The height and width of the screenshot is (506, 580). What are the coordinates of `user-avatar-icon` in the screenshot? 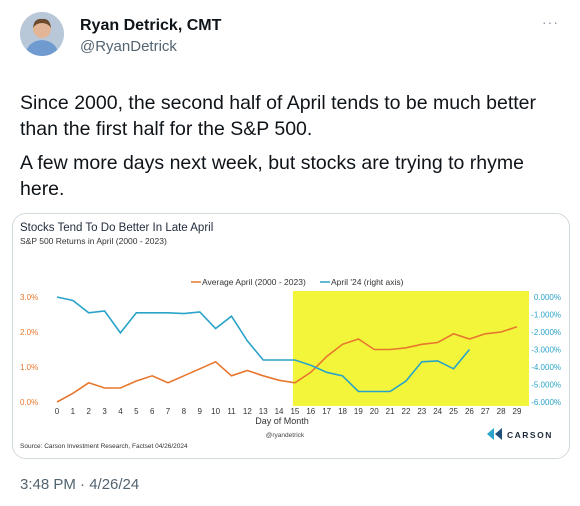 It's located at (42, 34).